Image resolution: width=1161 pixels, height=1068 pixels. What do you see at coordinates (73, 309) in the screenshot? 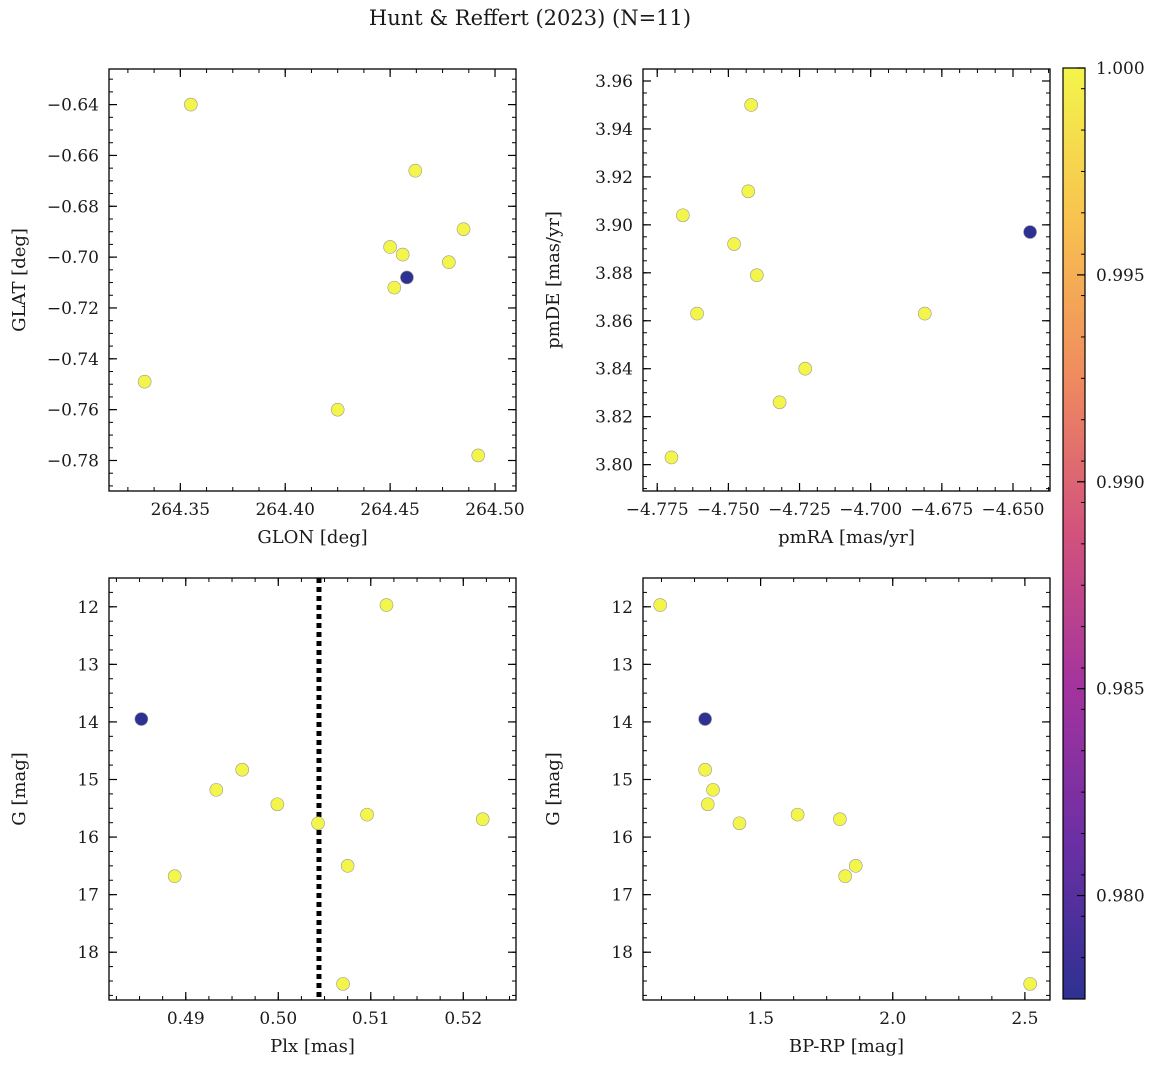
I see `y-tick-label: −0.72` at bounding box center [73, 309].